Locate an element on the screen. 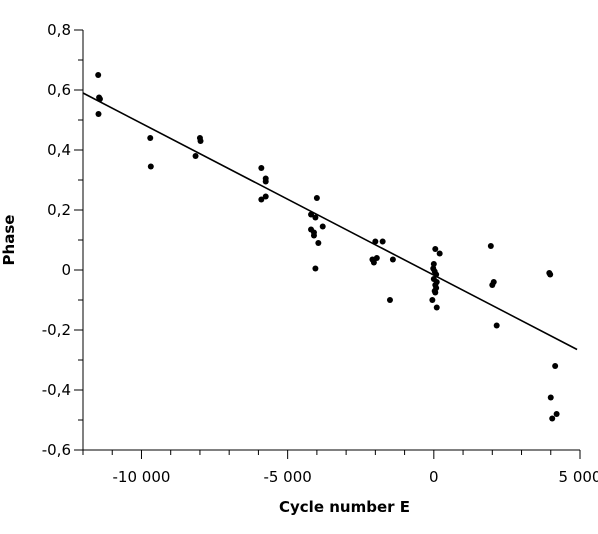  y-tick-label: -0,4 is located at coordinates (56, 390).